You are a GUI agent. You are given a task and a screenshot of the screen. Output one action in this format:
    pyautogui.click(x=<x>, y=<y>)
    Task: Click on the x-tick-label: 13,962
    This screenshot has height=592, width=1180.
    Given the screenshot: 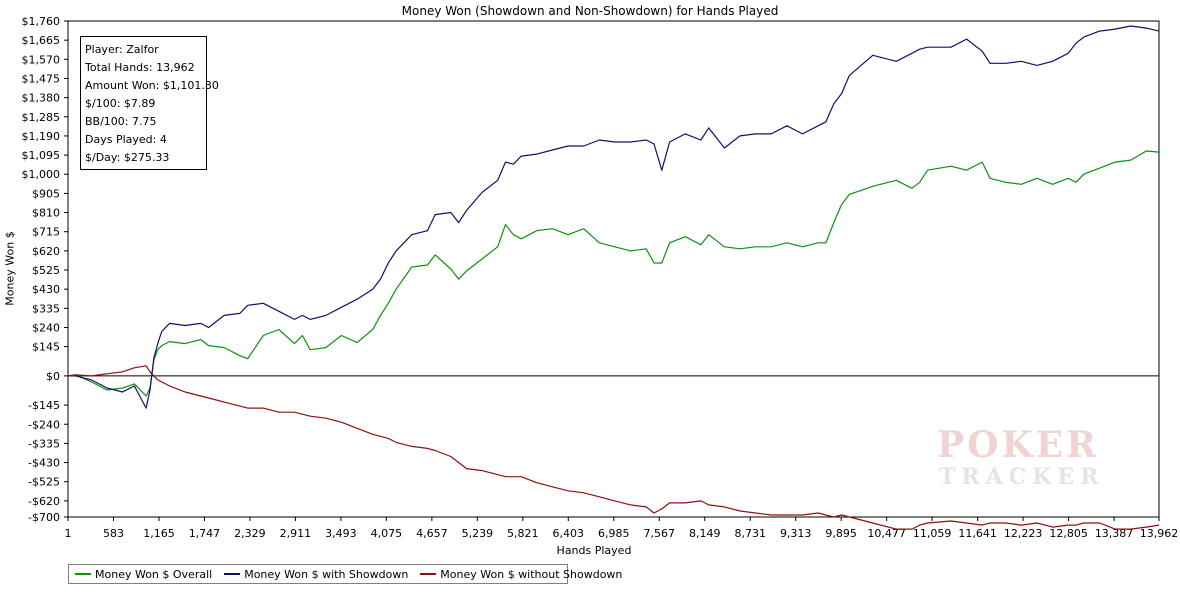 What is the action you would take?
    pyautogui.click(x=1159, y=533)
    